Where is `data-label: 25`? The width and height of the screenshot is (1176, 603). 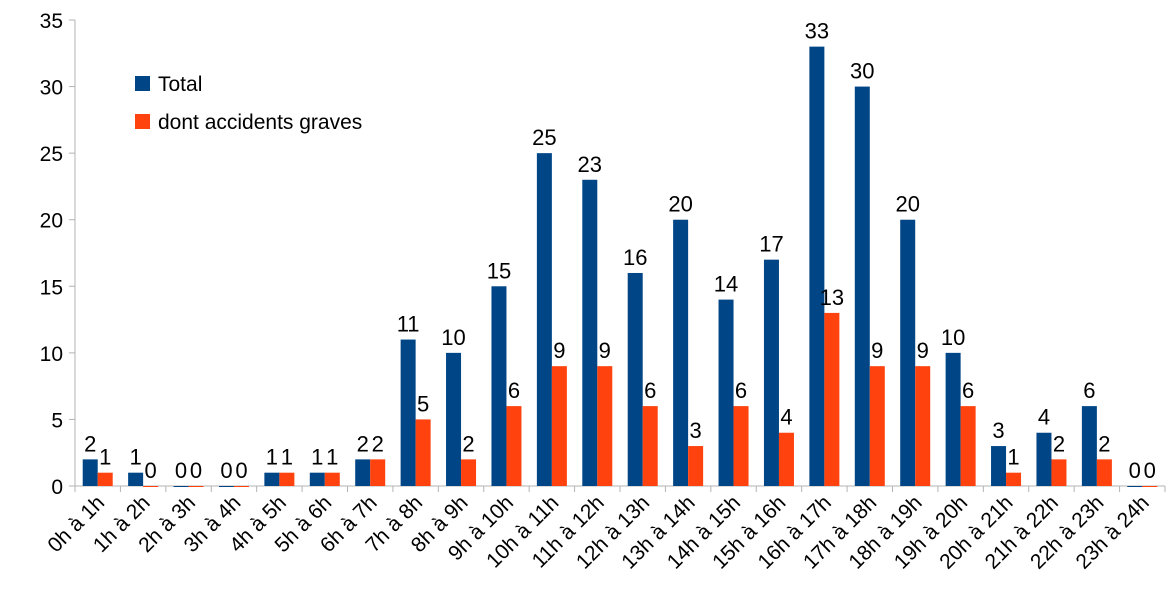 data-label: 25 is located at coordinates (544, 137).